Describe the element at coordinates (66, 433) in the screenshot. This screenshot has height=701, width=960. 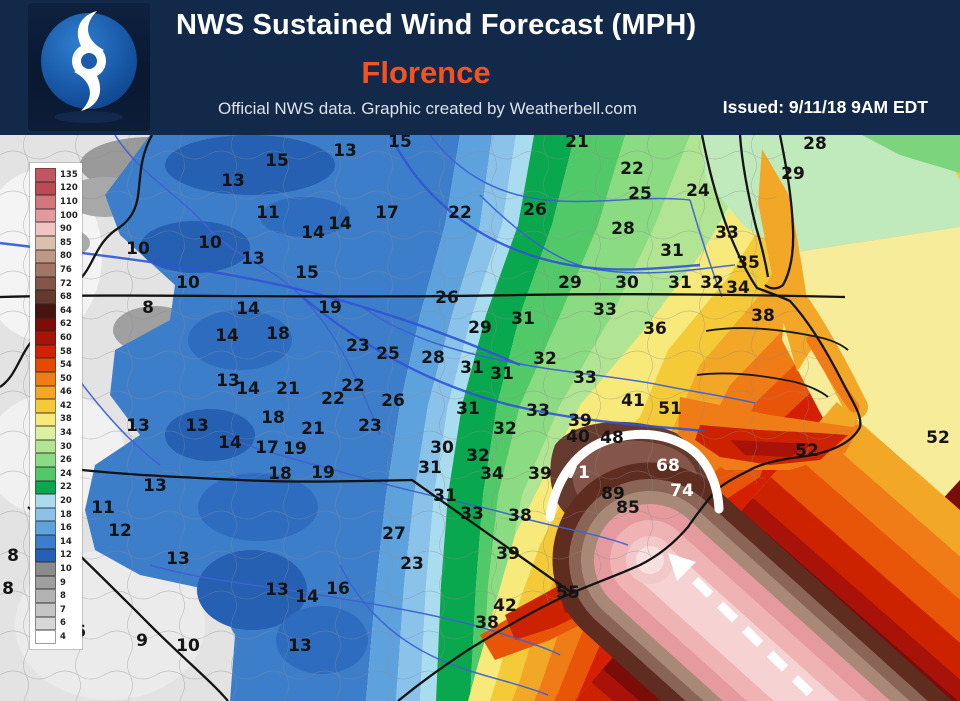
I see `legend-value: 34` at that location.